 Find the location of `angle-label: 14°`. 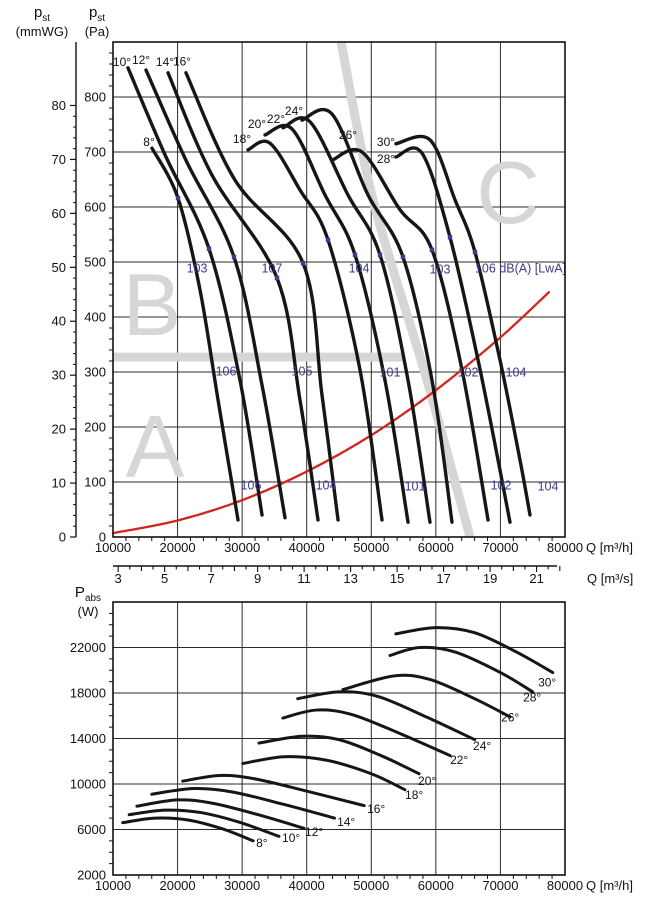

angle-label: 14° is located at coordinates (346, 822).